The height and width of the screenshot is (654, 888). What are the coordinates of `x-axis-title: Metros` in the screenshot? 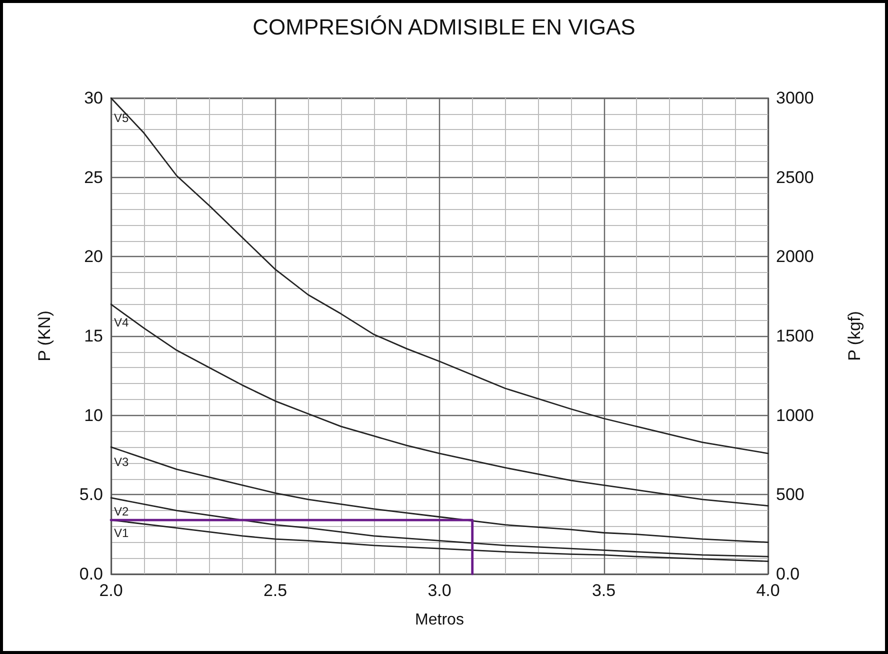 It's located at (439, 620).